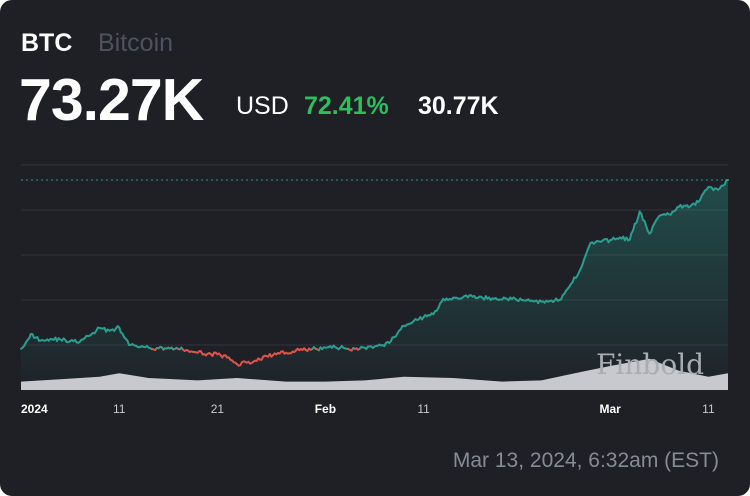 Image resolution: width=750 pixels, height=496 pixels. What do you see at coordinates (218, 409) in the screenshot?
I see `x-tick-label: 21` at bounding box center [218, 409].